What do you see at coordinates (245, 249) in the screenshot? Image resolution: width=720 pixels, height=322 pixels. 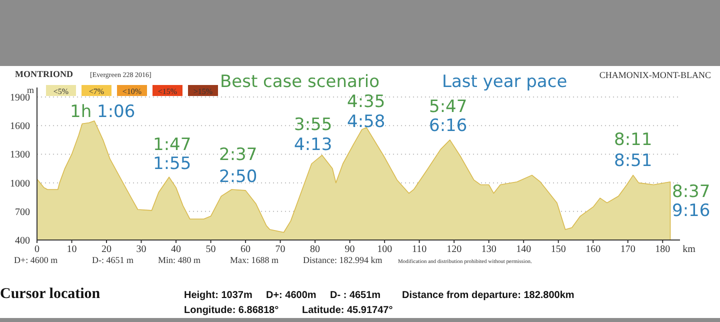 I see `x-tick-label: 60` at bounding box center [245, 249].